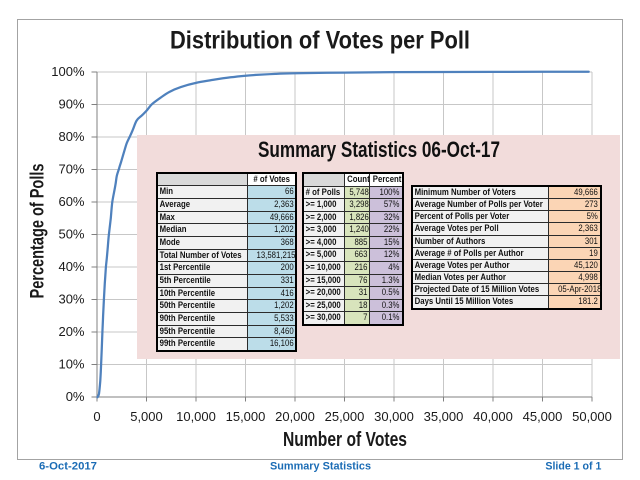 The image size is (640, 480). Describe the element at coordinates (71, 201) in the screenshot. I see `svg-text: 60%` at that location.